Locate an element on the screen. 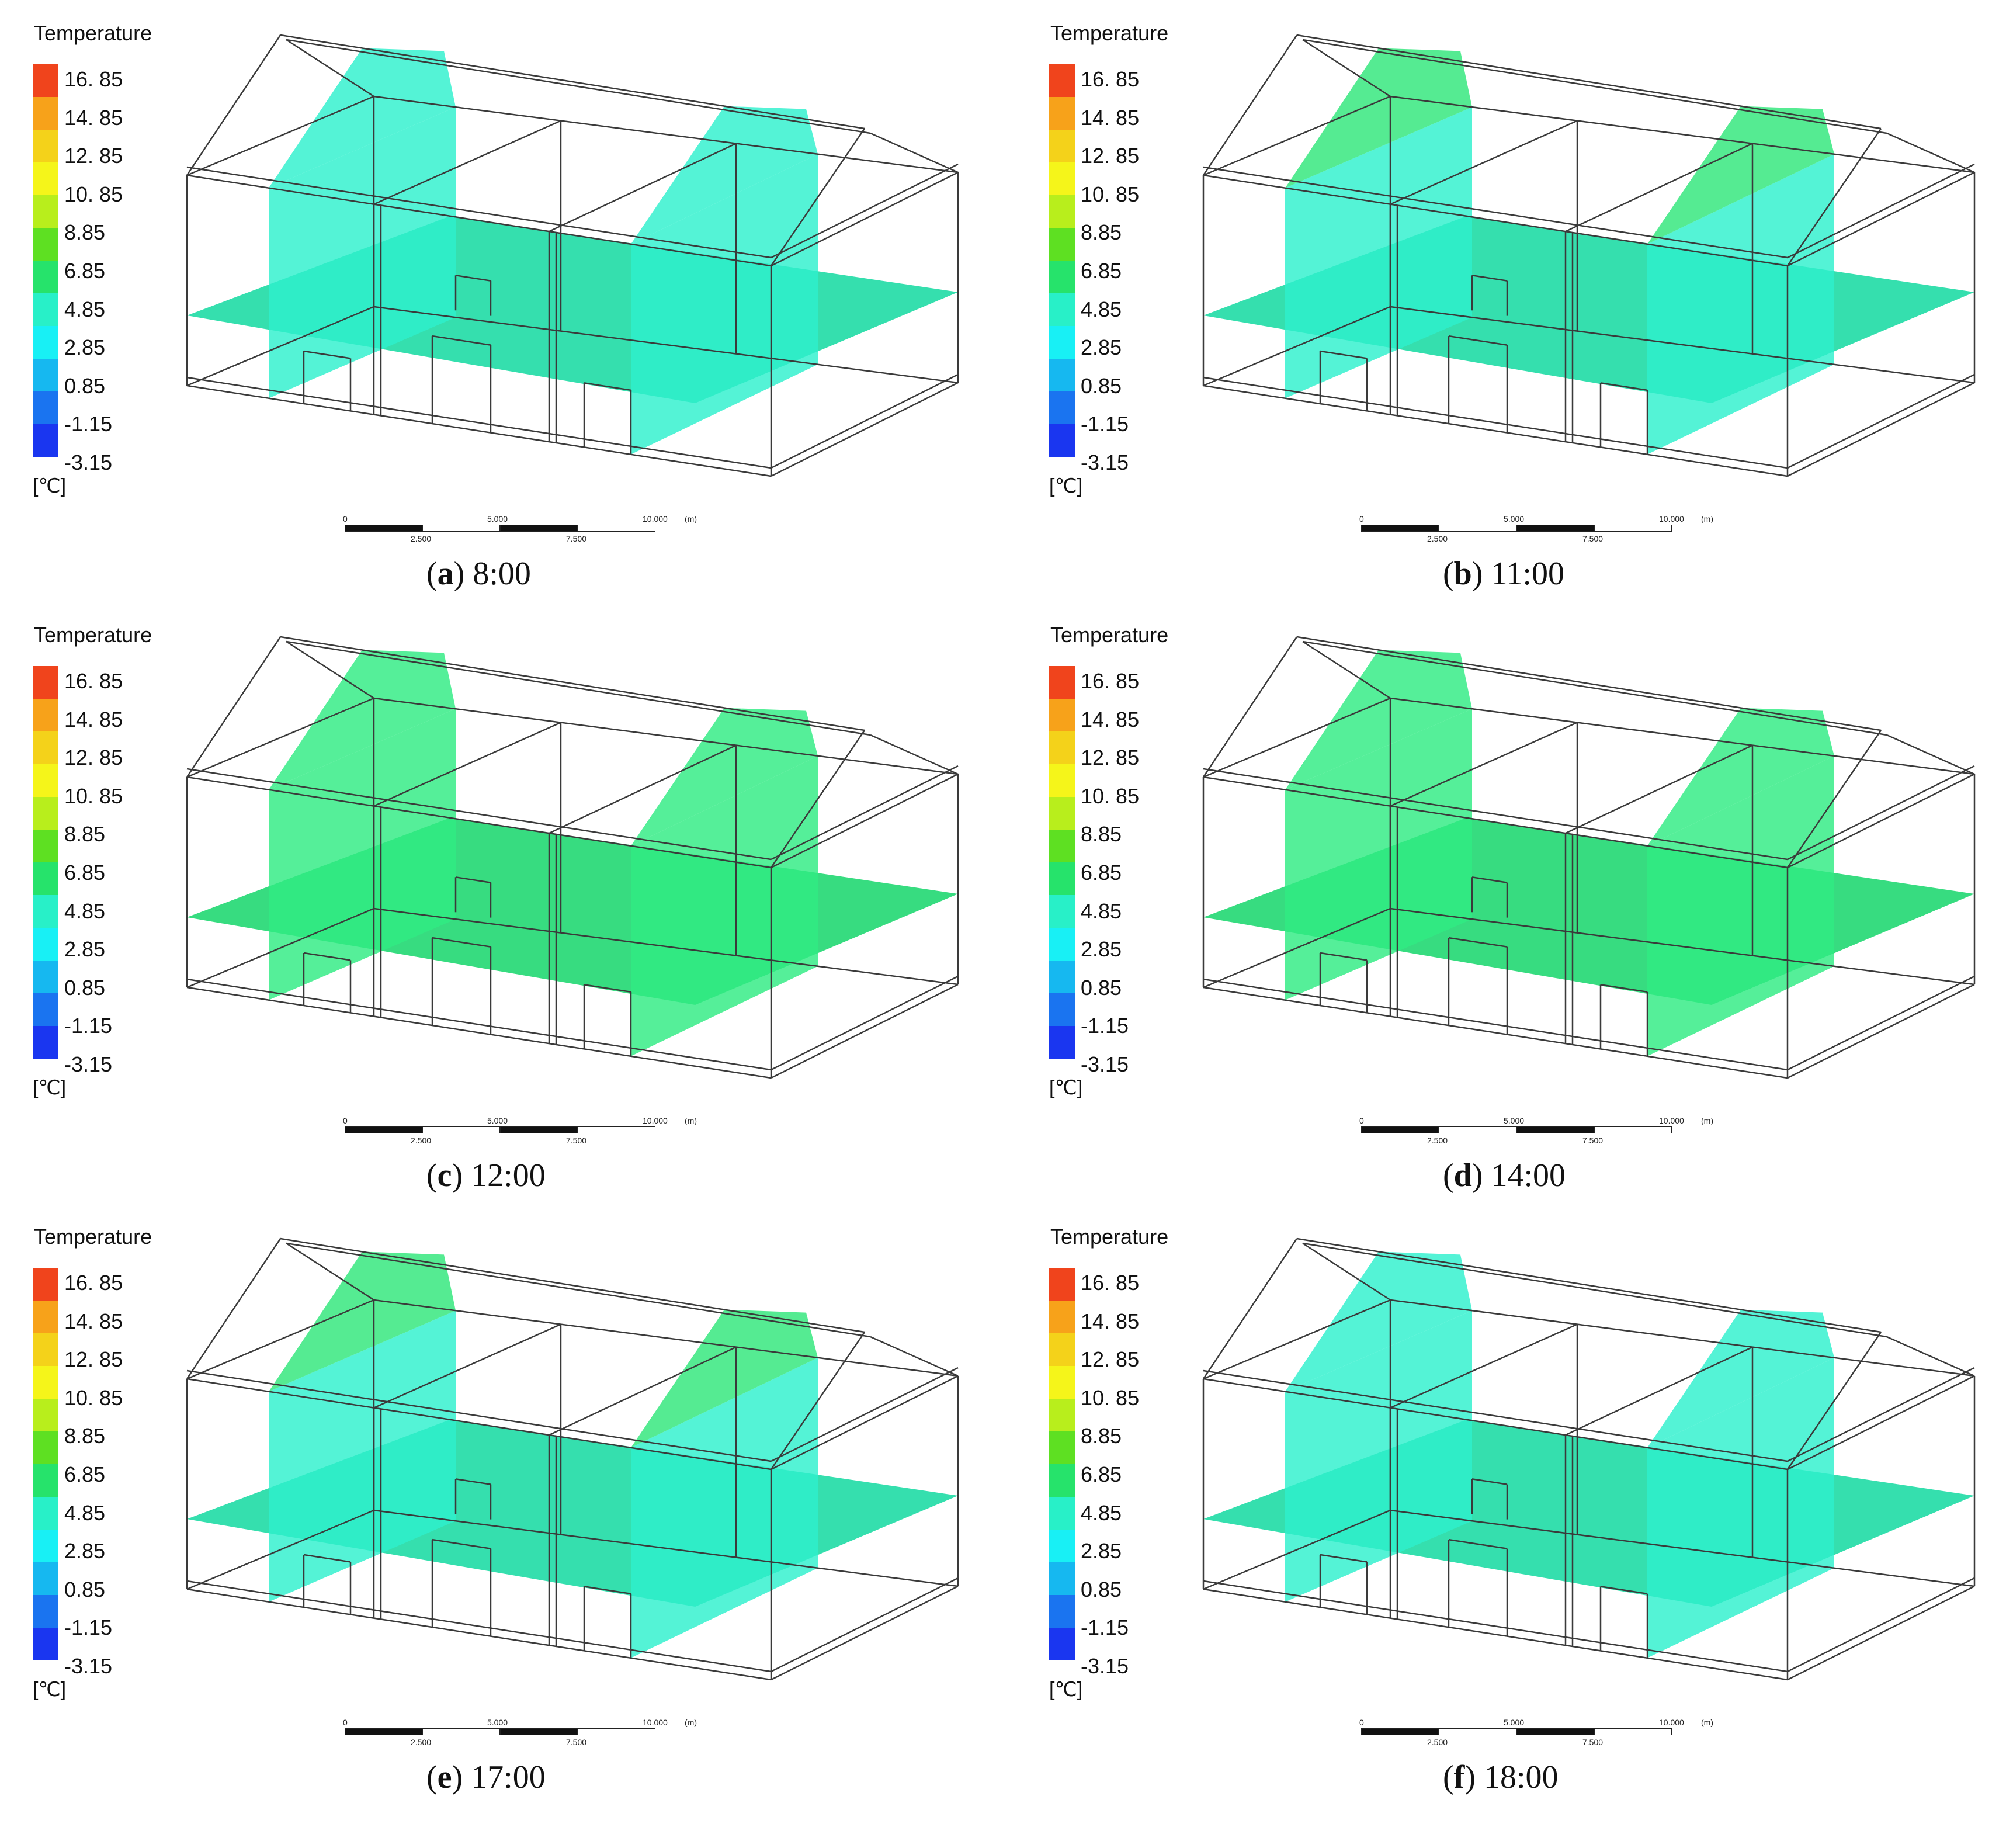 This screenshot has height=1848, width=2013. panel-time: 8:00 is located at coordinates (502, 574).